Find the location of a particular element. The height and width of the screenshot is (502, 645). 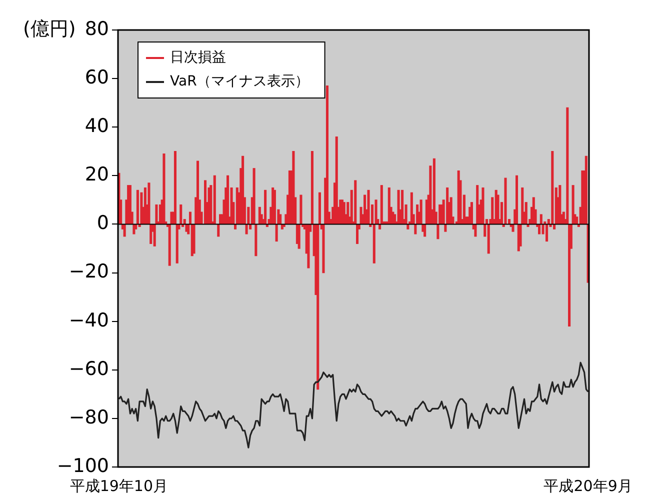

y-tick-label: −100 is located at coordinates (82, 465).